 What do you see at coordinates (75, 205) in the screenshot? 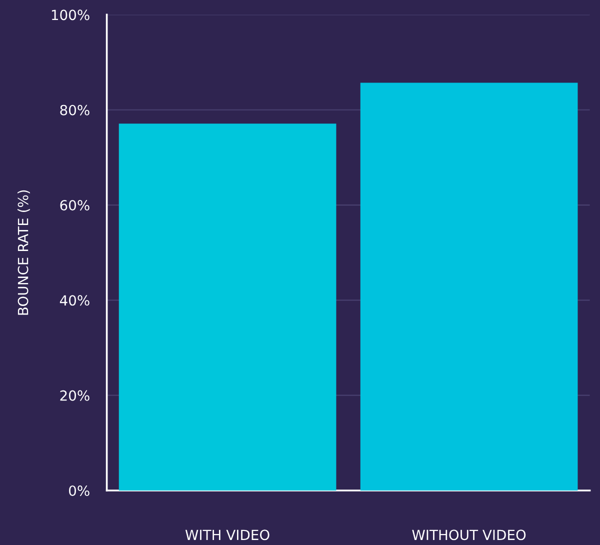
I see `y-tick-label: 60%` at bounding box center [75, 205].